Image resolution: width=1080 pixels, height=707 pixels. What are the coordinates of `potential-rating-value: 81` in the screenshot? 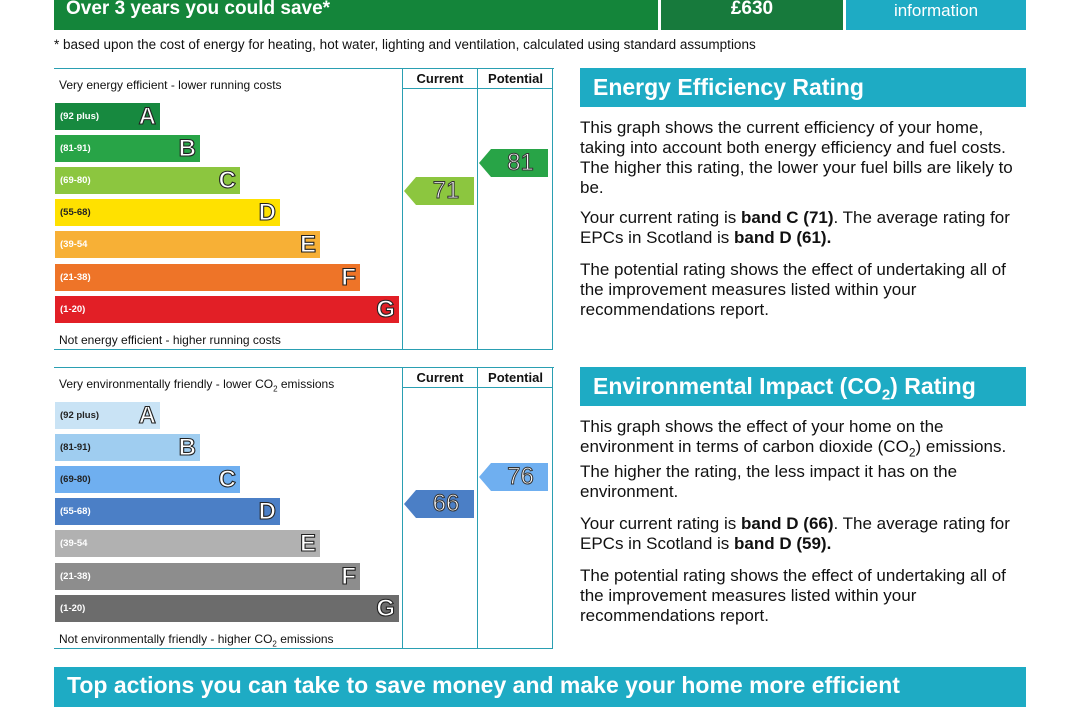 It's located at (521, 163).